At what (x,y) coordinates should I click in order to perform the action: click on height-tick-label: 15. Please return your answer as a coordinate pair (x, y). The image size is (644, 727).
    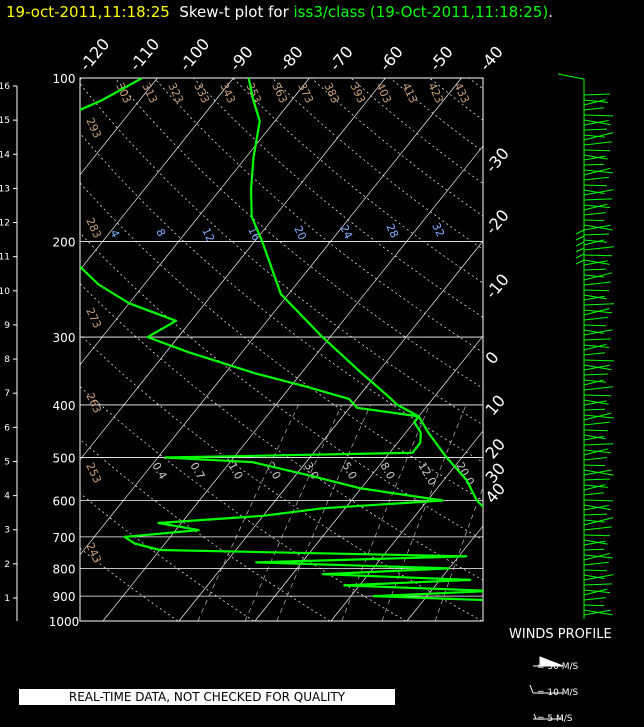
    Looking at the image, I should click on (5, 121).